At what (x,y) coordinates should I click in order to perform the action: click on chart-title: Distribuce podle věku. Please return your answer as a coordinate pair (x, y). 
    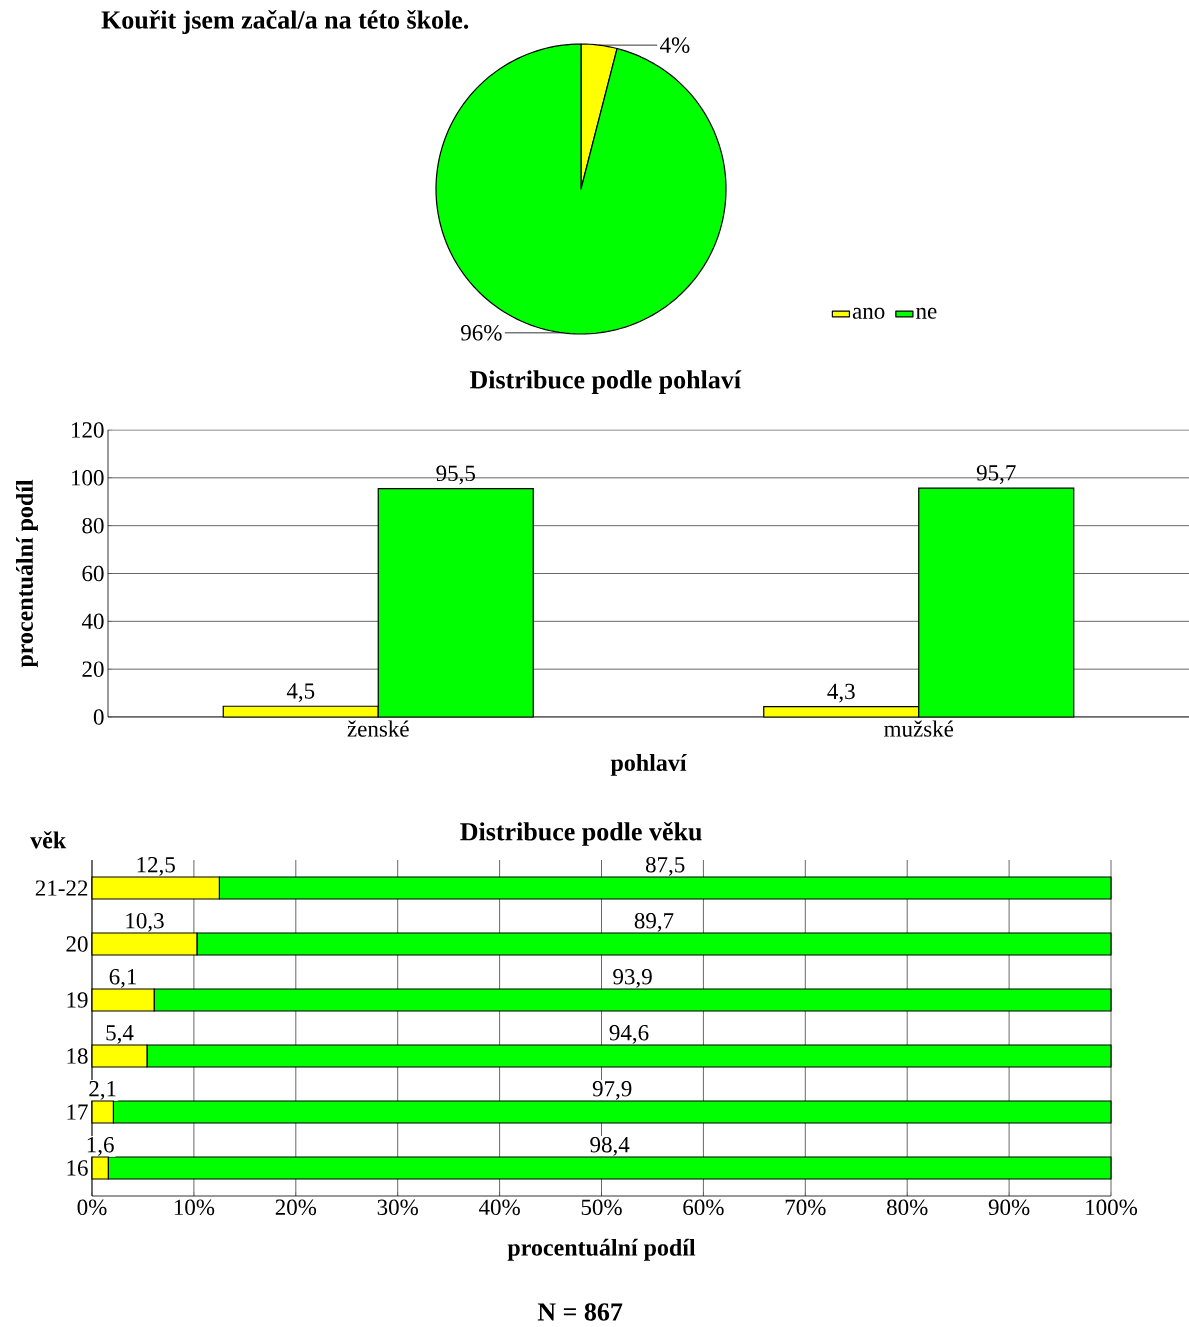
    Looking at the image, I should click on (581, 833).